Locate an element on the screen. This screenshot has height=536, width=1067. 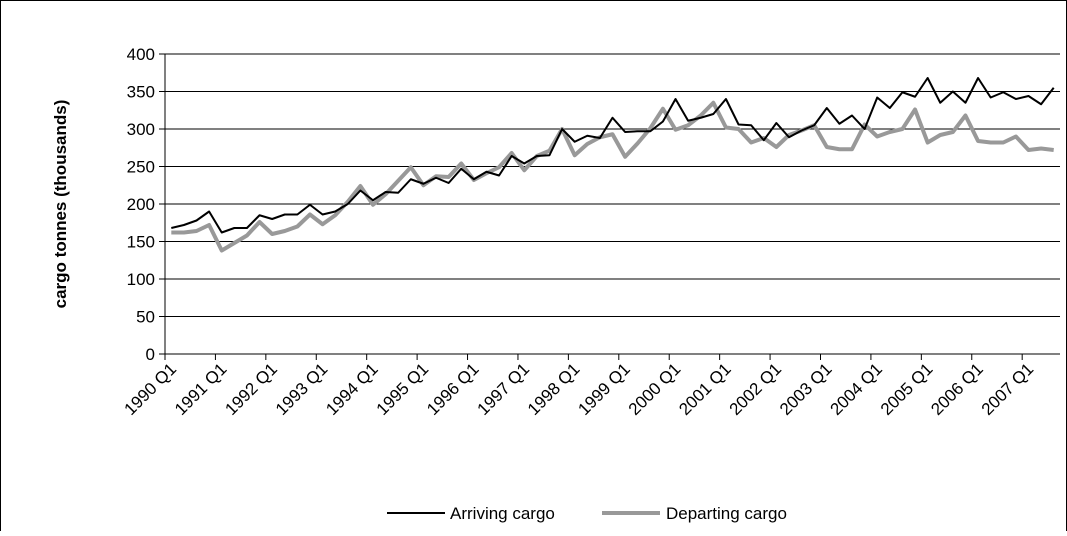
y-tick-label: 300 is located at coordinates (141, 129).